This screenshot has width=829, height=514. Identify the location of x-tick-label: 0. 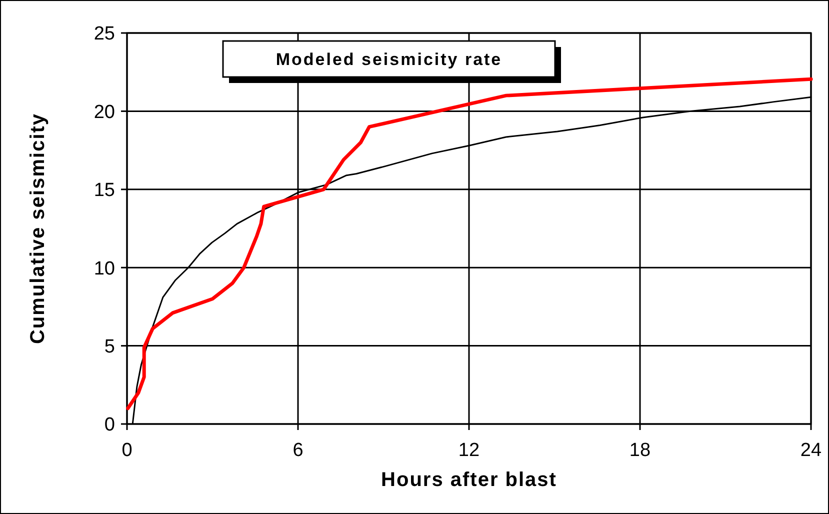
(127, 450).